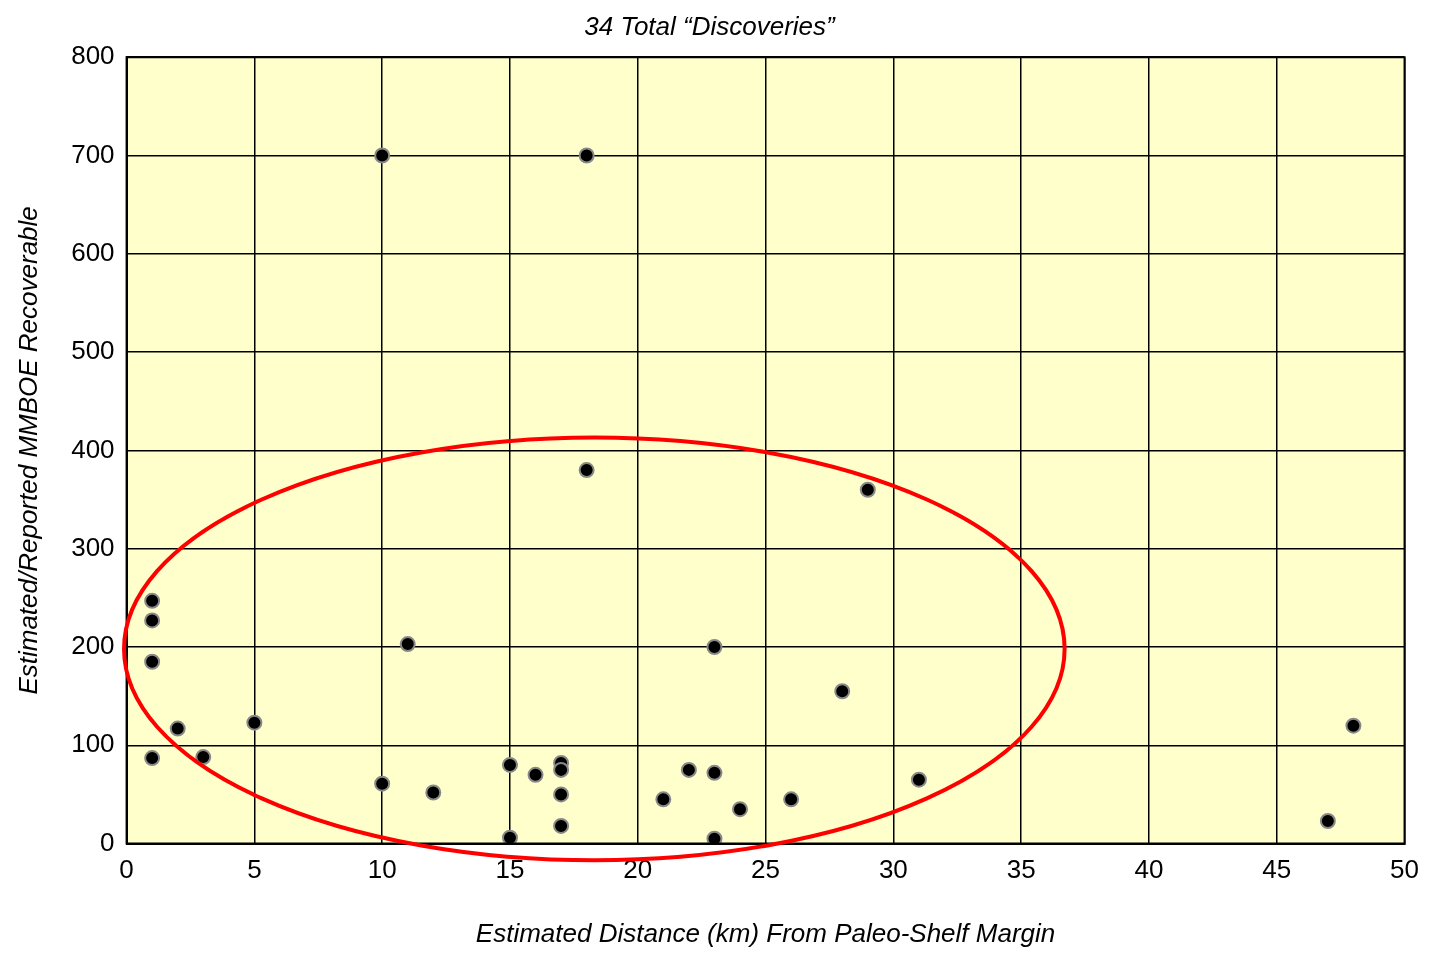  I want to click on x-tick-label: 25, so click(766, 869).